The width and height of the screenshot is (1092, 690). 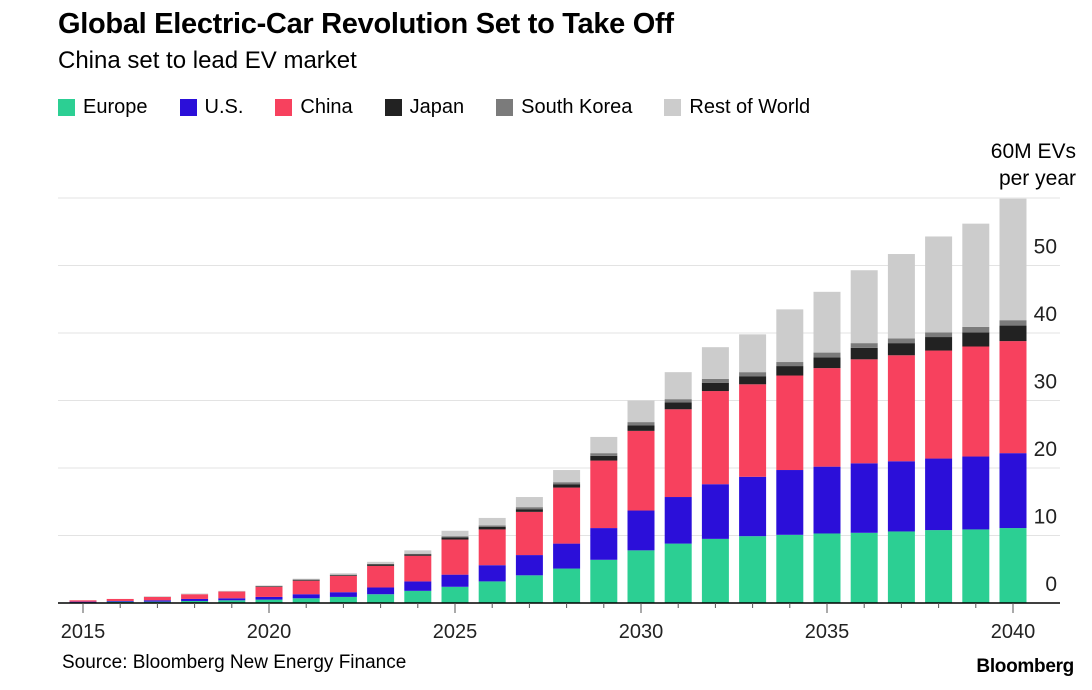 What do you see at coordinates (224, 107) in the screenshot?
I see `legend-label: U.S.` at bounding box center [224, 107].